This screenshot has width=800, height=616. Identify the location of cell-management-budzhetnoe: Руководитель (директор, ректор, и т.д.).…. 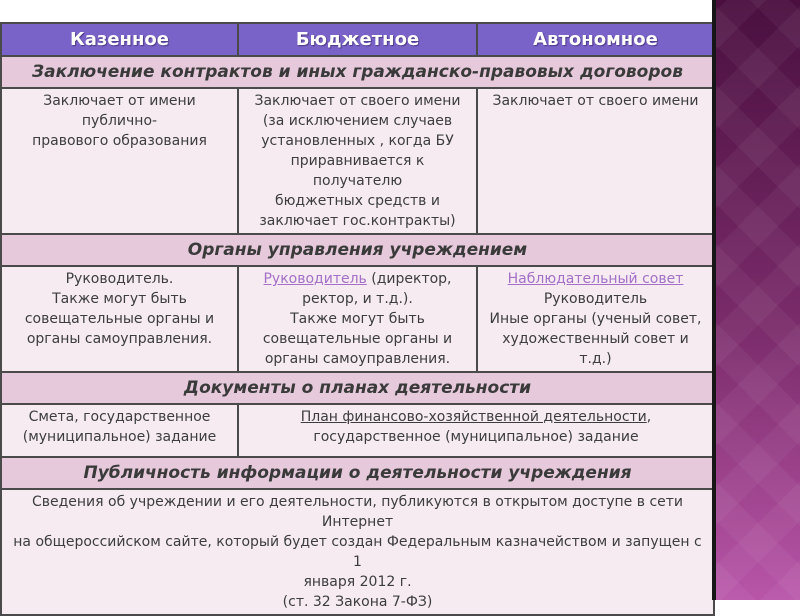
(357, 319).